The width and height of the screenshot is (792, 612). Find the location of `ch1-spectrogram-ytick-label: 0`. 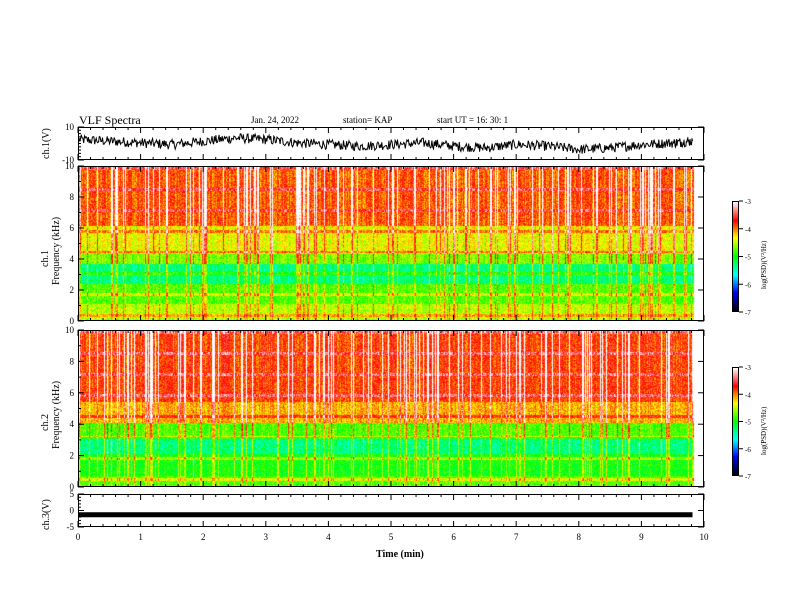

ch1-spectrogram-ytick-label: 0 is located at coordinates (72, 321).